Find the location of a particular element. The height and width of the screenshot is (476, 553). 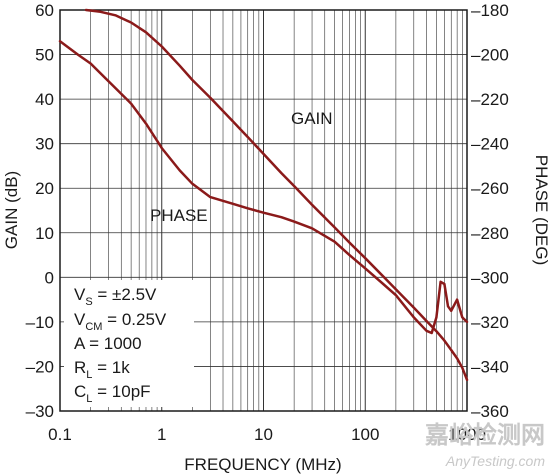

y-left-tick-label: 0 is located at coordinates (49, 277).